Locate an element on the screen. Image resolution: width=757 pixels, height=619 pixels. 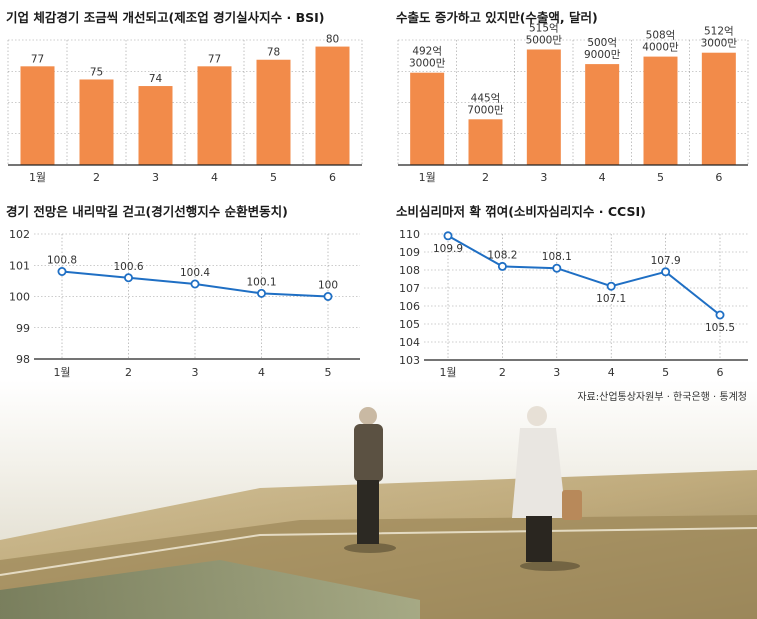
figurine-businessman-head is located at coordinates (368, 416).